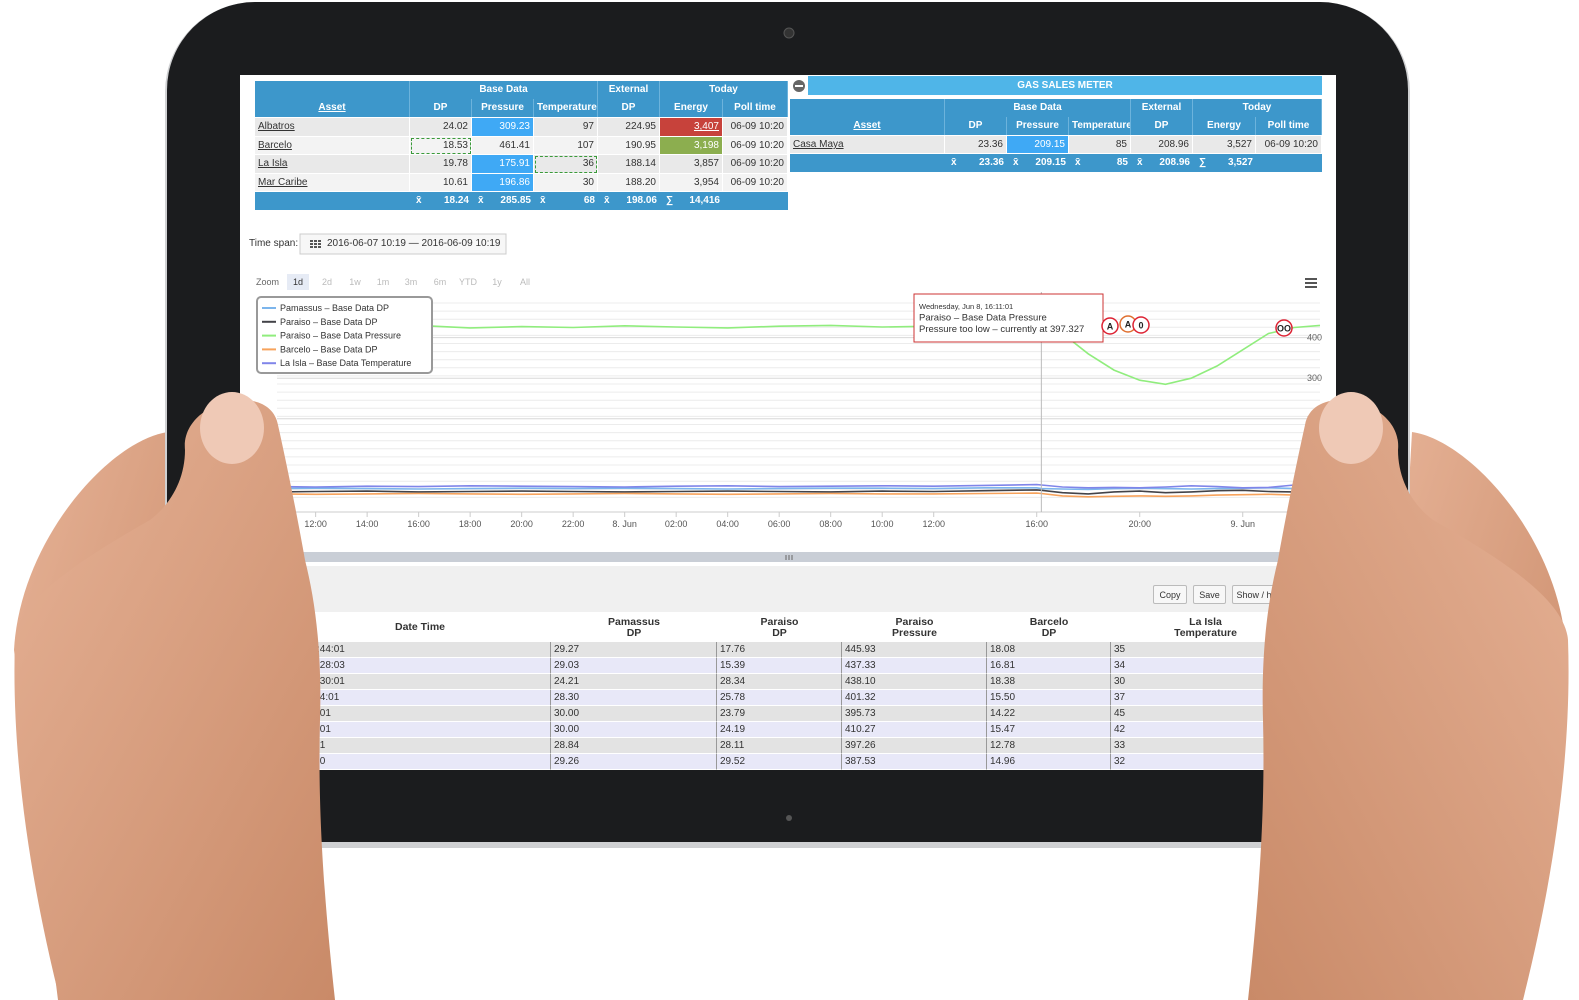 The height and width of the screenshot is (1000, 1579). What do you see at coordinates (332, 127) in the screenshot?
I see `asset-link: Albatros` at bounding box center [332, 127].